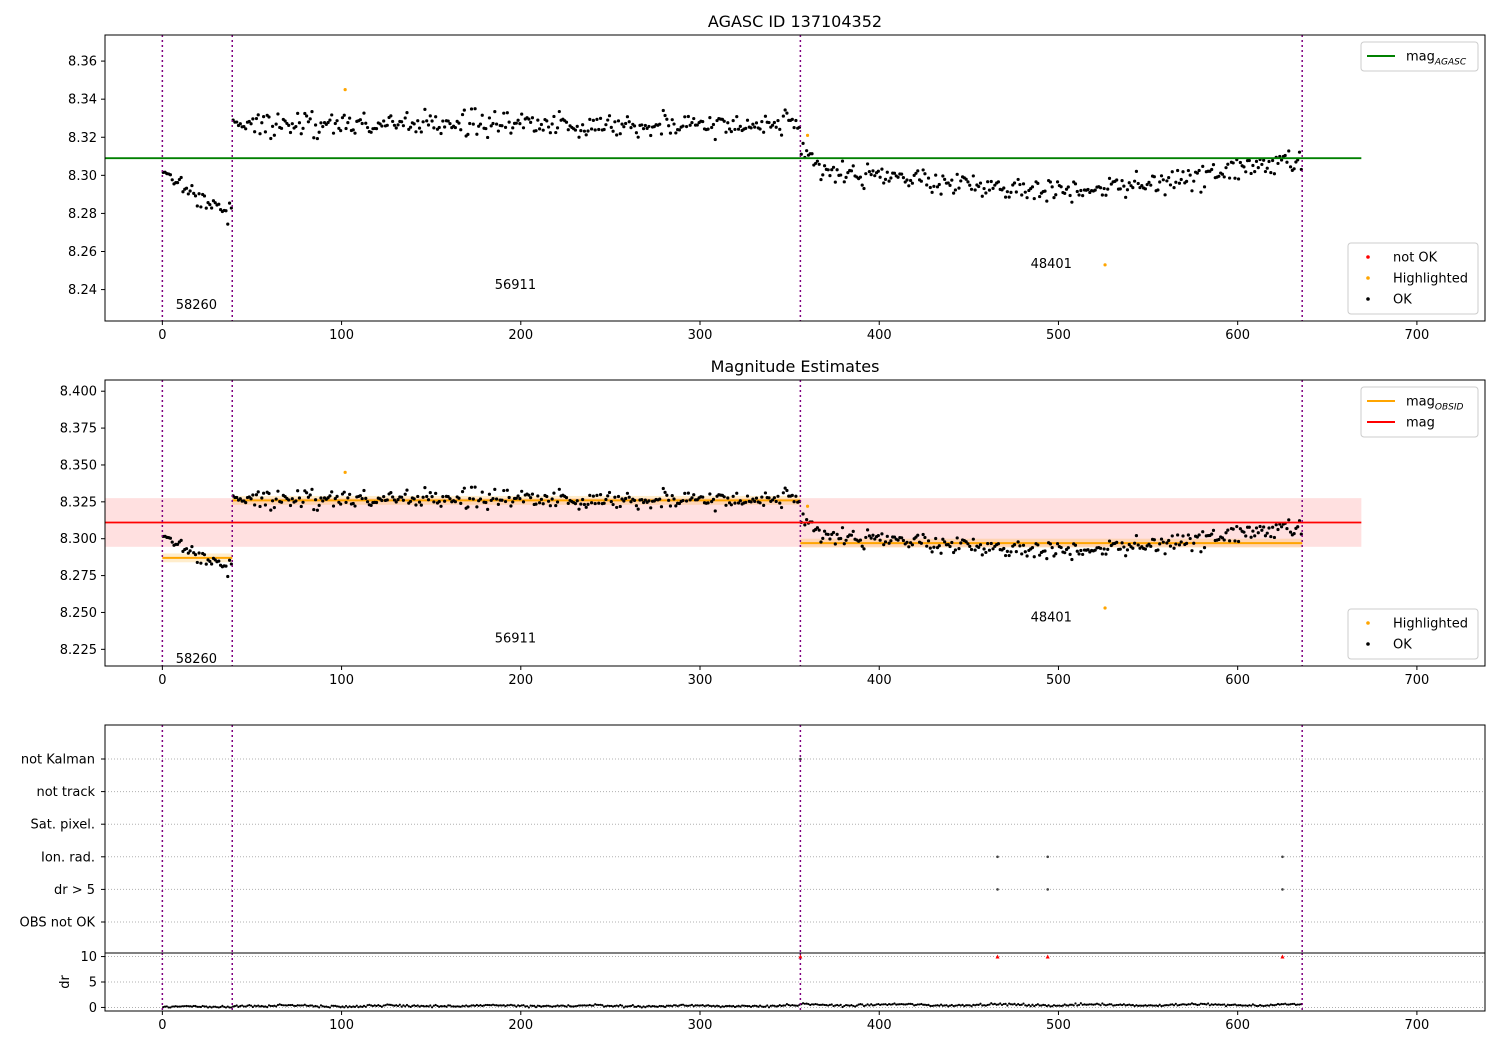 This screenshot has width=1500, height=1050. Describe the element at coordinates (82, 176) in the screenshot. I see `panel-1-ytick-label: 8.30` at that location.